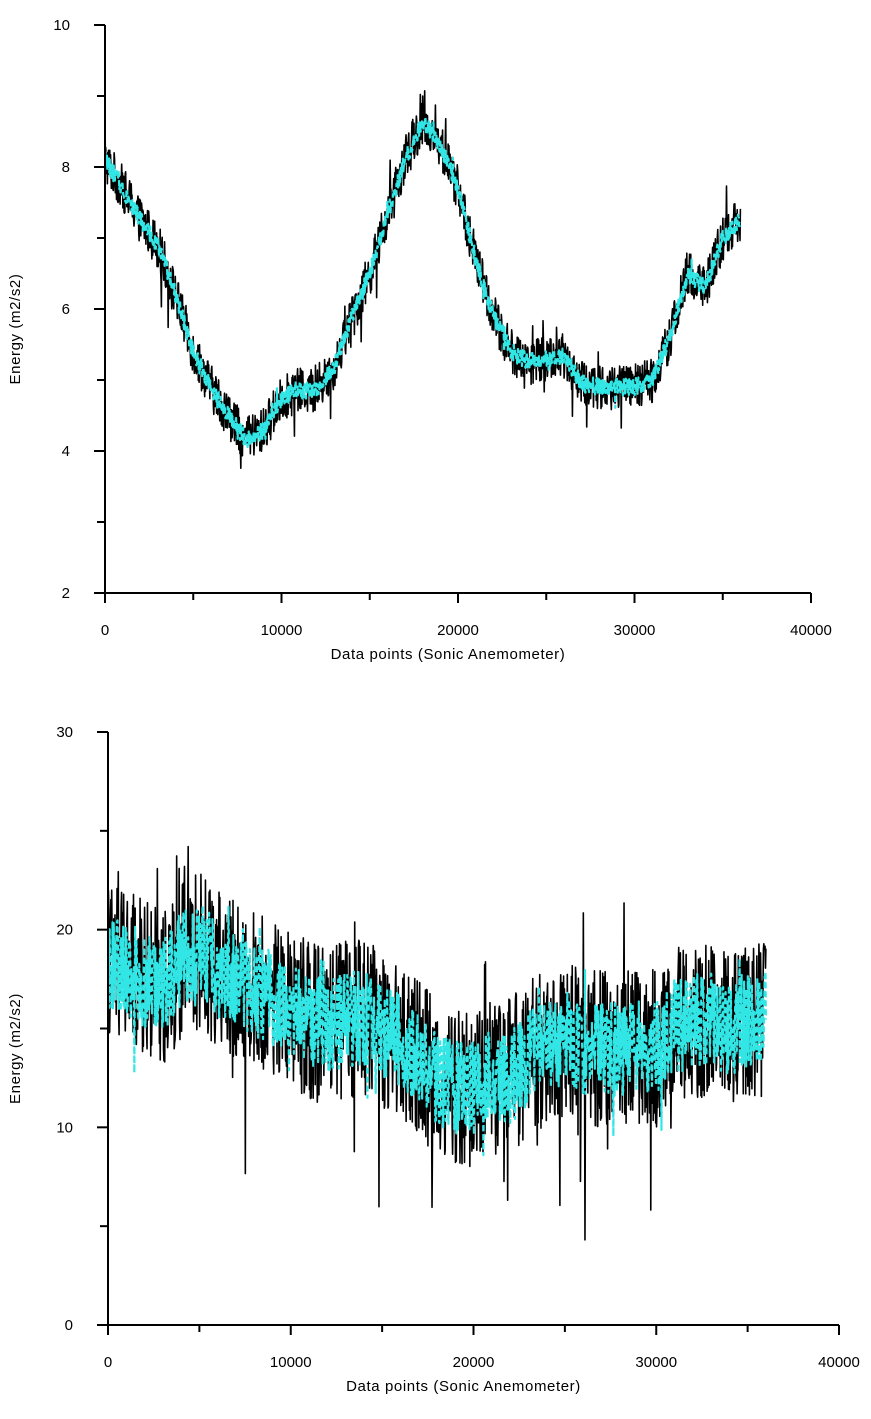 The height and width of the screenshot is (1419, 871). I want to click on y-tick-label: 30, so click(64, 732).